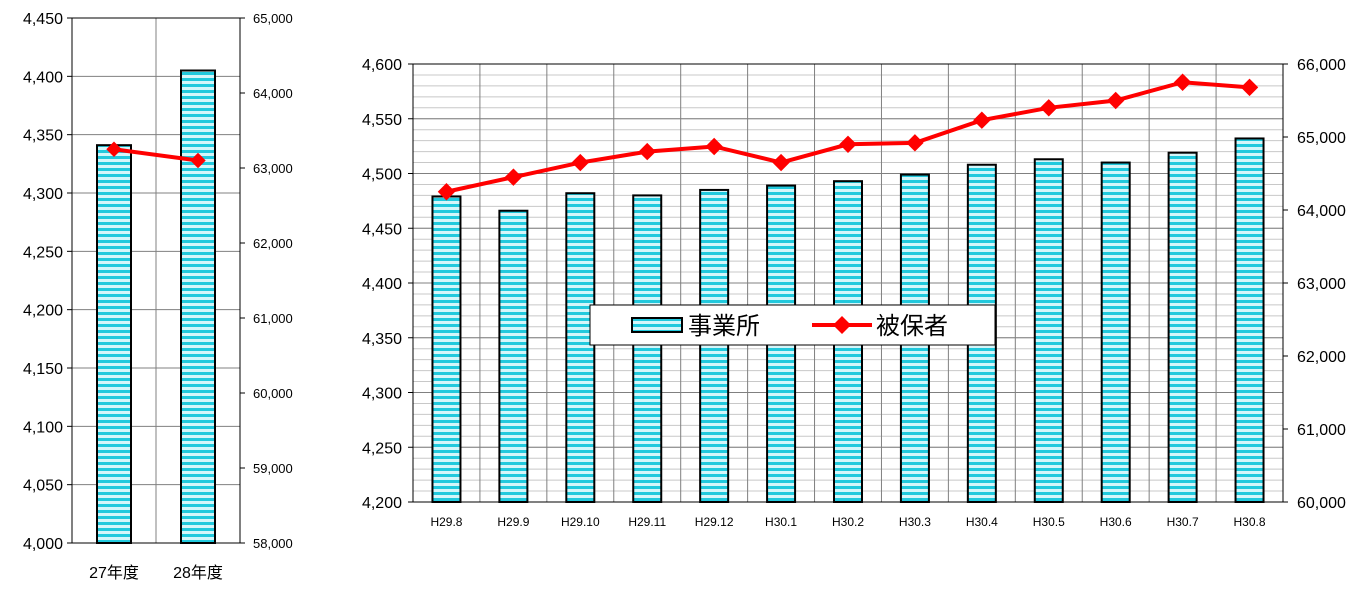  I want to click on category-label: H29.12, so click(714, 522).